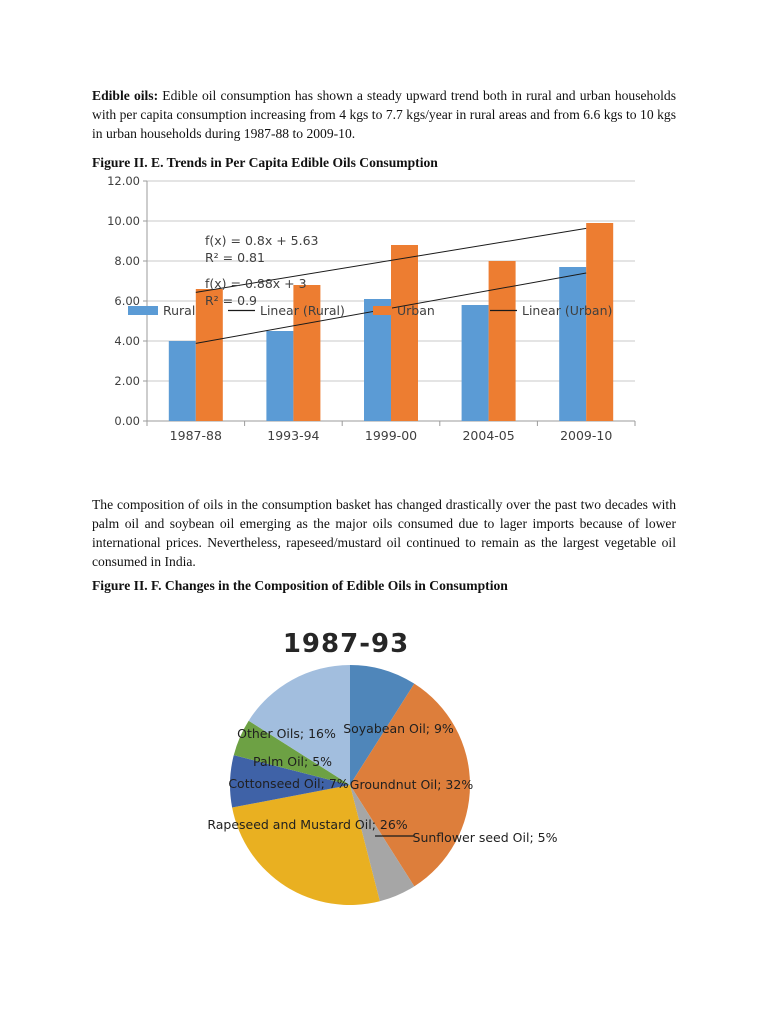  I want to click on pie-slice-cottonseed-oil, so click(290, 781).